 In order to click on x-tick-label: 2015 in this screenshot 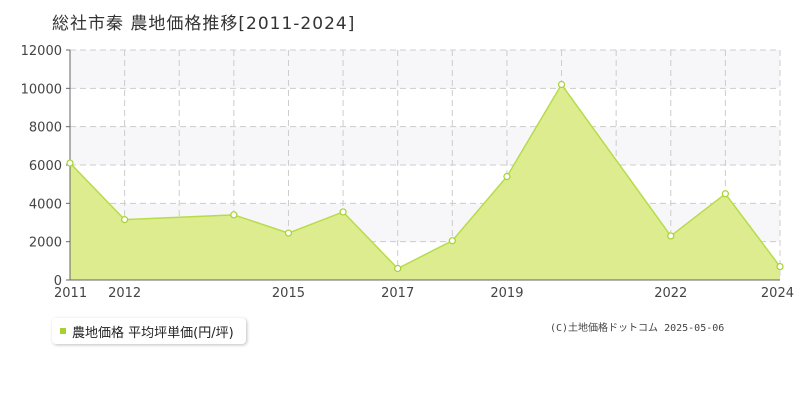, I will do `click(288, 293)`.